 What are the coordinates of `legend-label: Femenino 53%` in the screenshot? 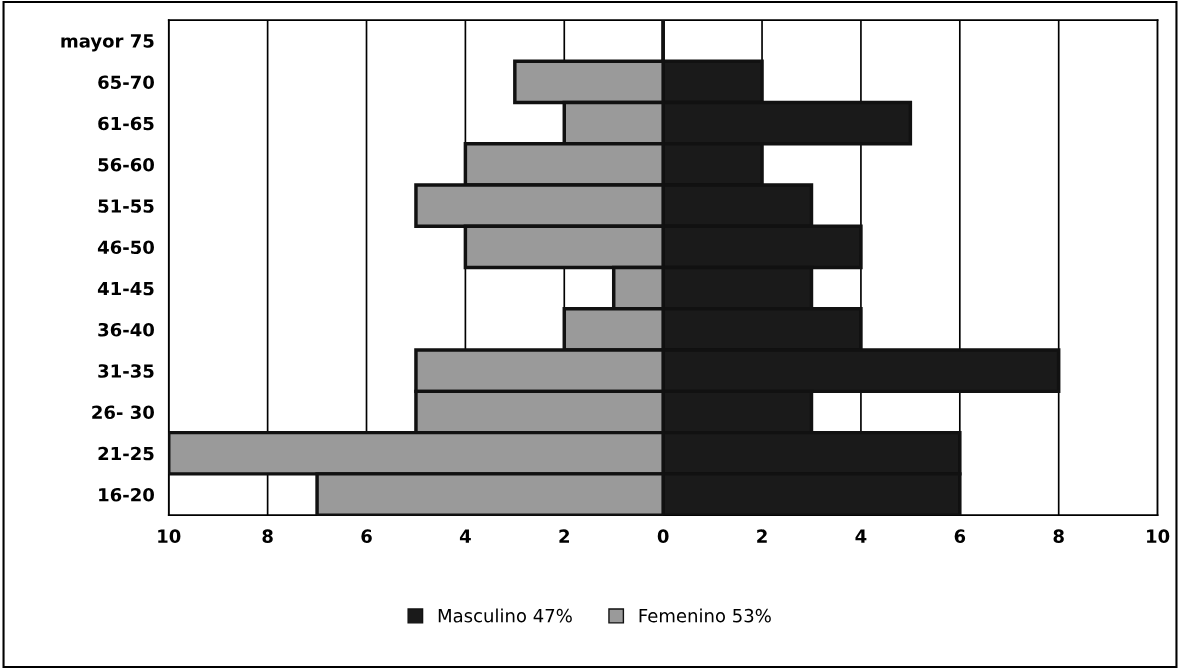 It's located at (705, 615).